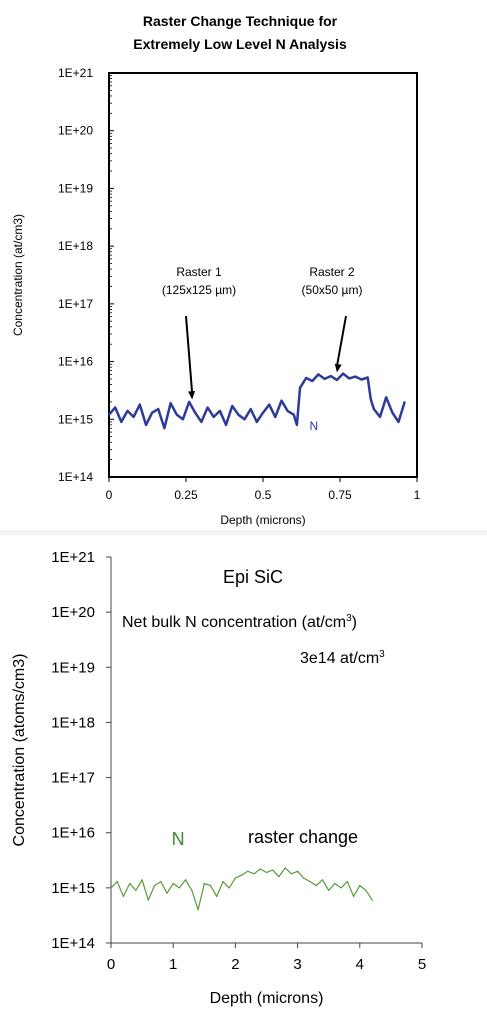 This screenshot has width=487, height=1024. Describe the element at coordinates (354, 622) in the screenshot. I see `chart2-annotation-net-bulk-close: )` at that location.